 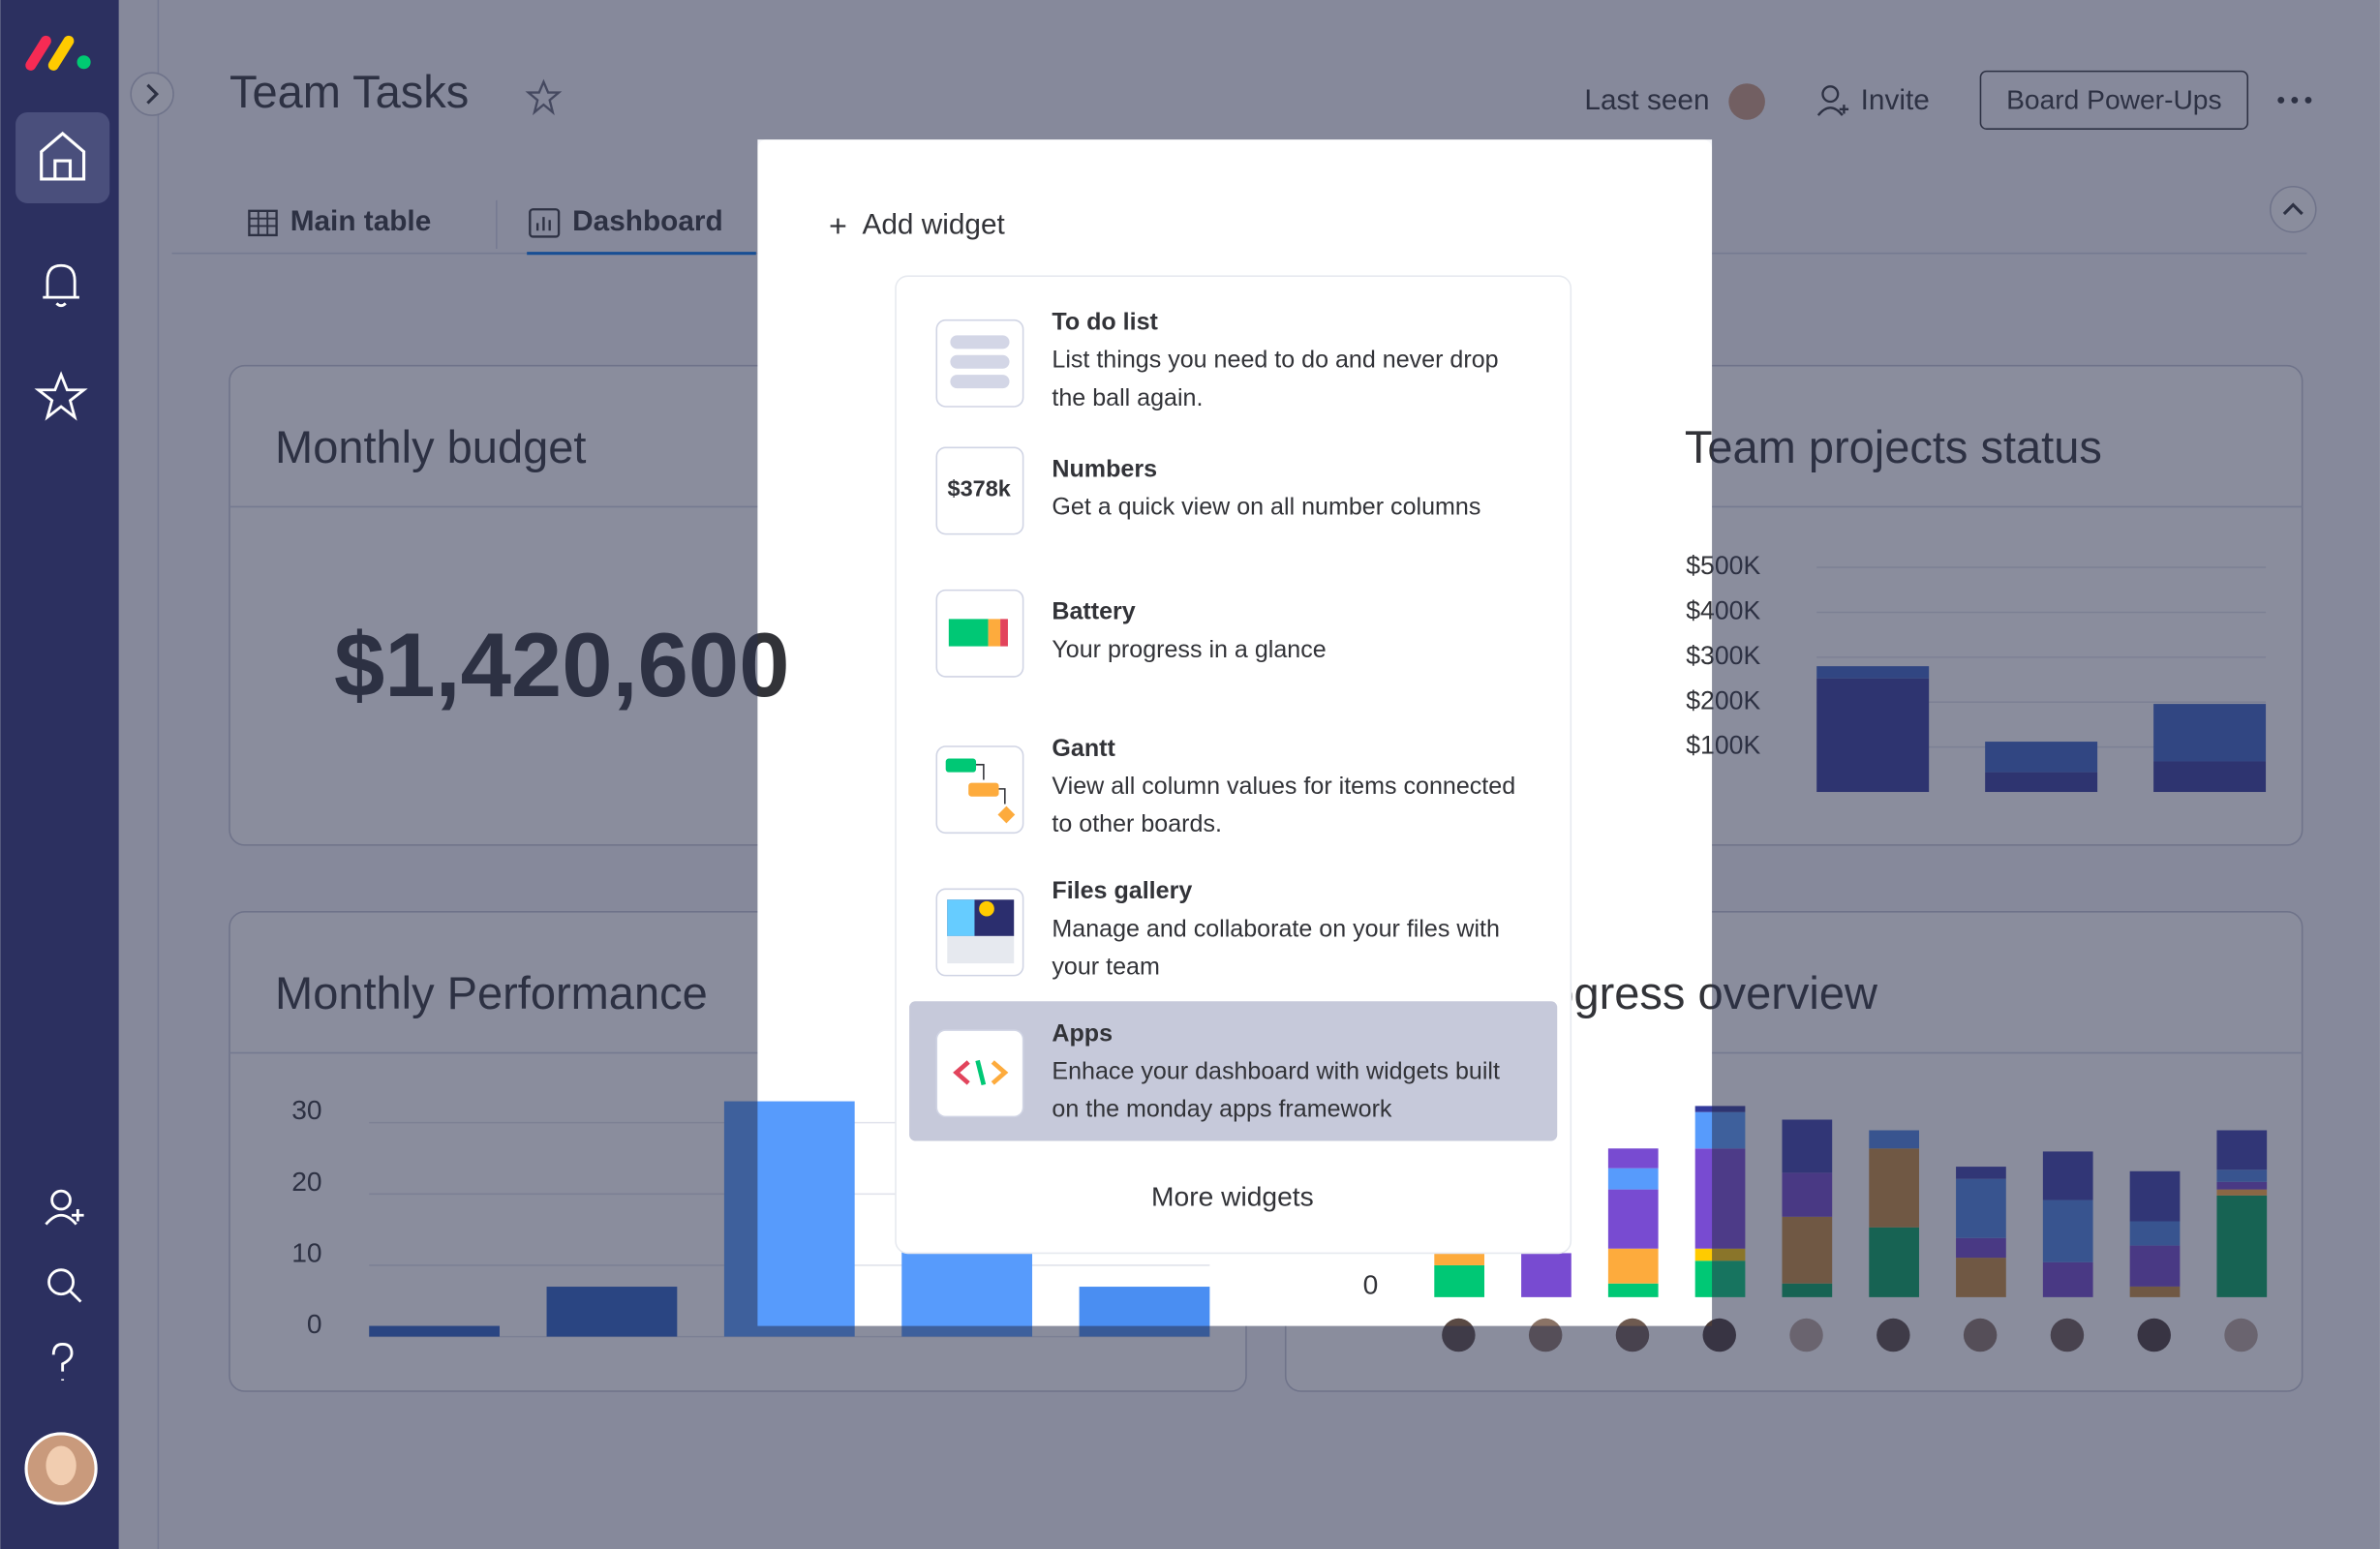 What do you see at coordinates (1137, 824) in the screenshot?
I see `widget-option-description: to other boards.` at bounding box center [1137, 824].